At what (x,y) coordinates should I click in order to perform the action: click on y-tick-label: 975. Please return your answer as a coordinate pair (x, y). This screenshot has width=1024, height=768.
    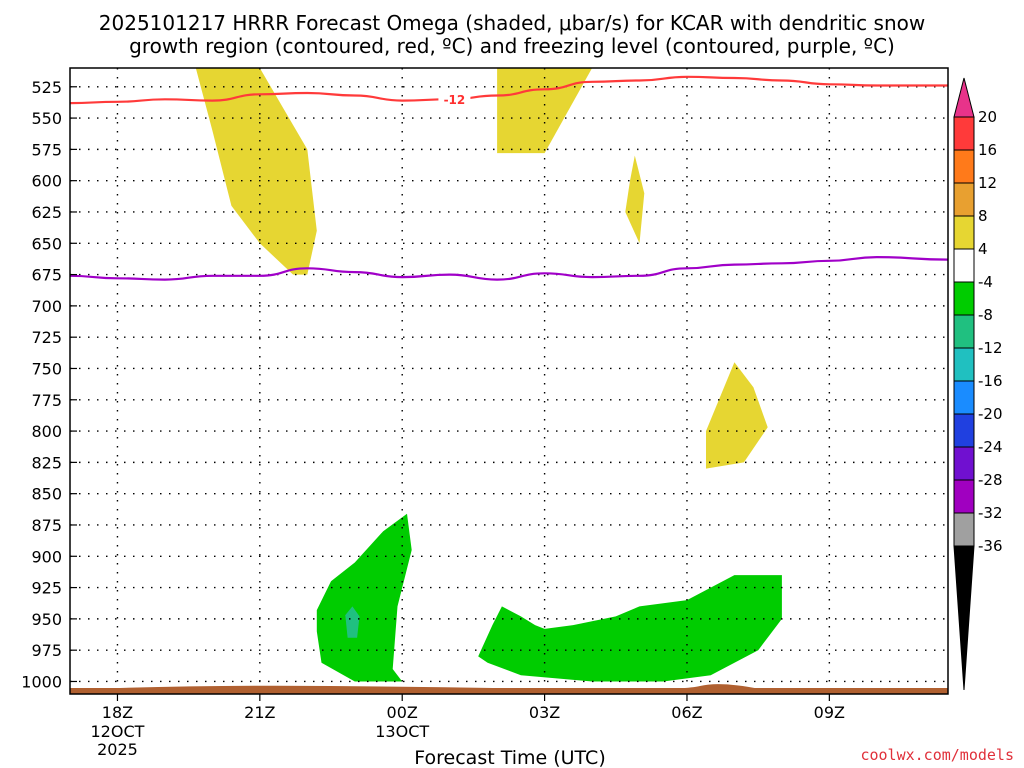
    Looking at the image, I should click on (46, 650).